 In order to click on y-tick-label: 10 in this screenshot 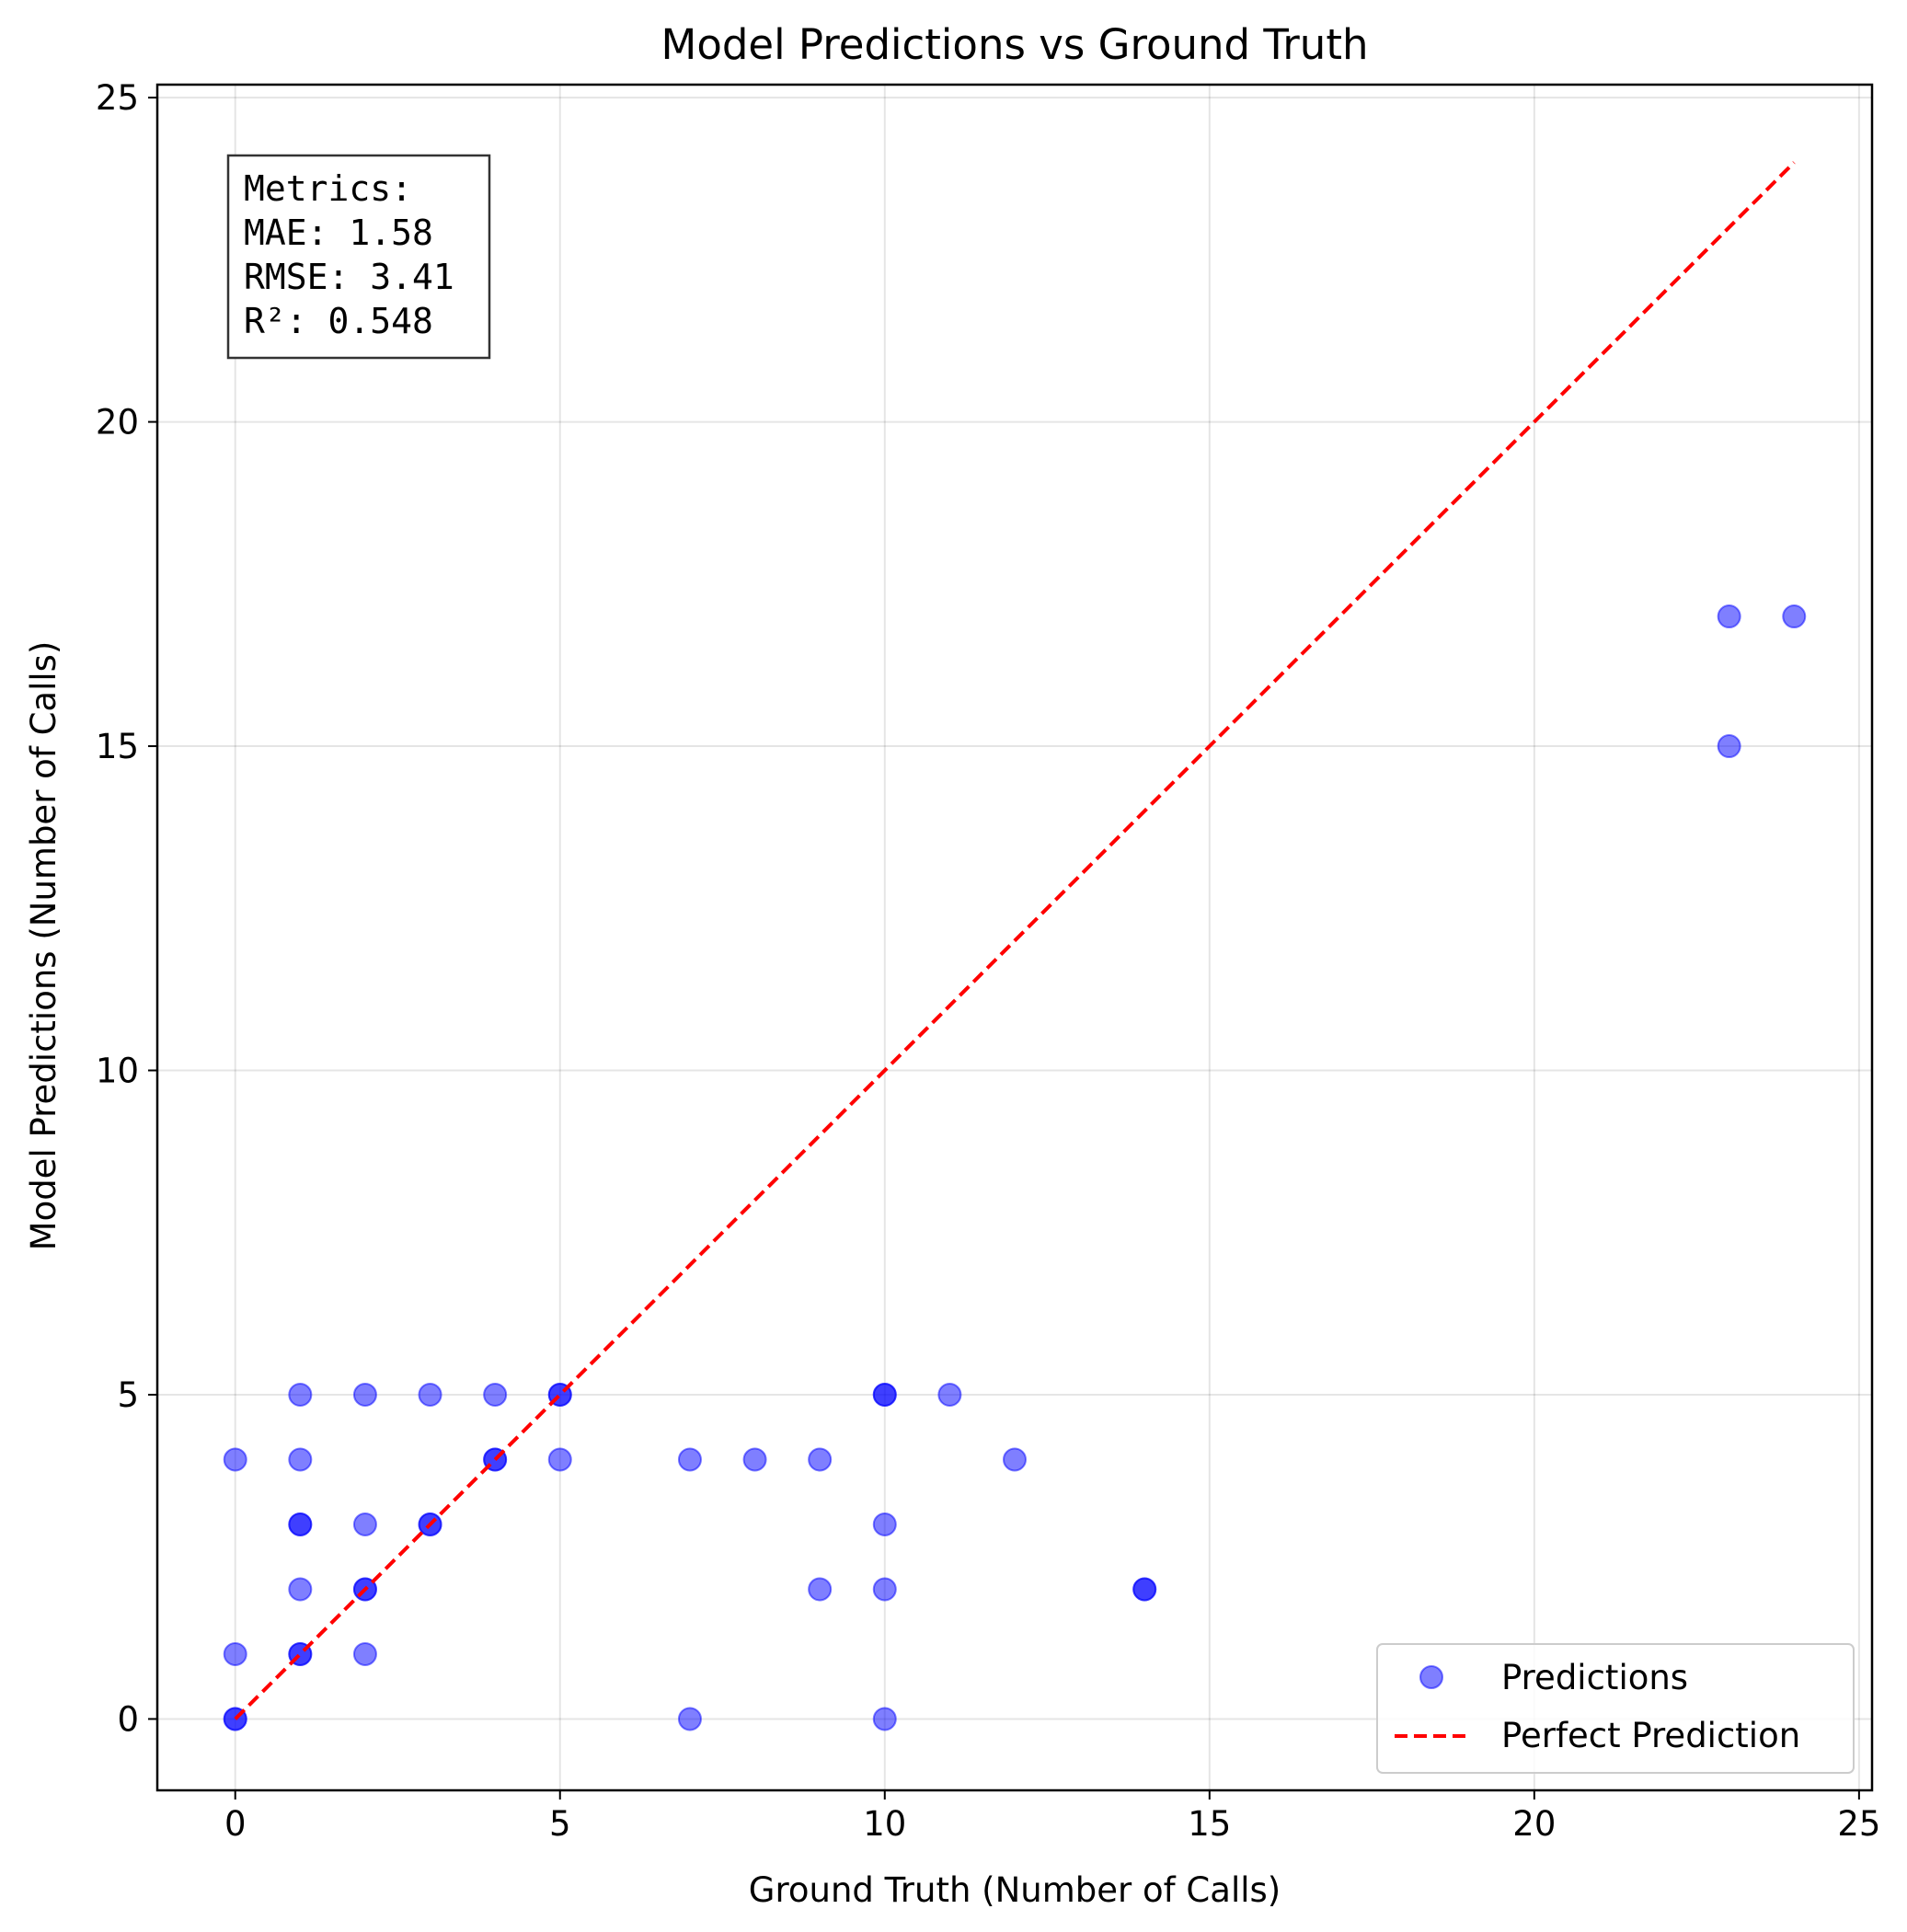, I will do `click(117, 1071)`.